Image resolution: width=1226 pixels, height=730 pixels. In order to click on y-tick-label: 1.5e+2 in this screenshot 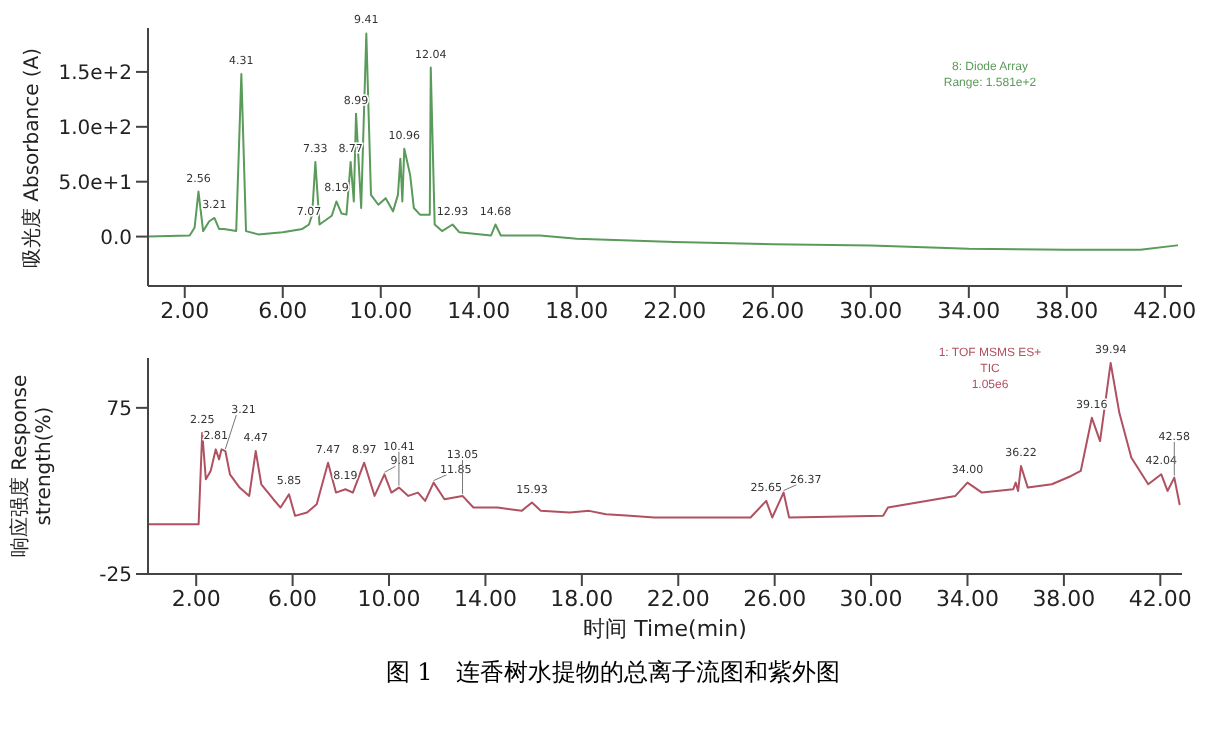, I will do `click(95, 74)`.